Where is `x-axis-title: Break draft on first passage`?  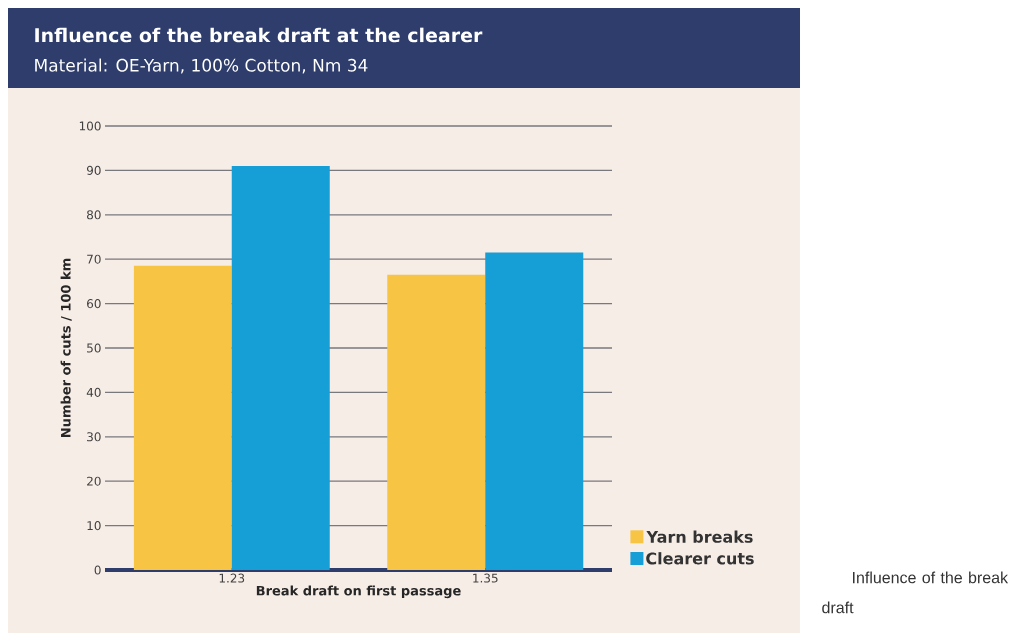
x-axis-title: Break draft on first passage is located at coordinates (358, 592).